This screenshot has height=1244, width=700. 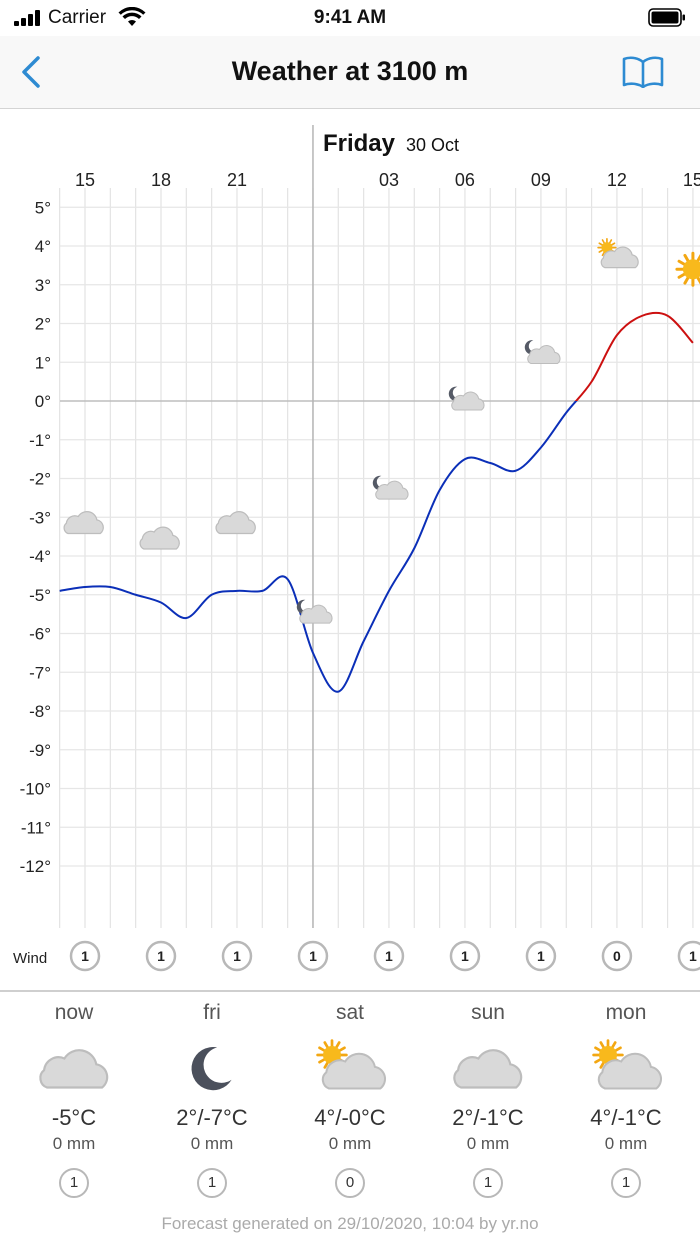 What do you see at coordinates (43, 401) in the screenshot?
I see `y-tick-label: 0°` at bounding box center [43, 401].